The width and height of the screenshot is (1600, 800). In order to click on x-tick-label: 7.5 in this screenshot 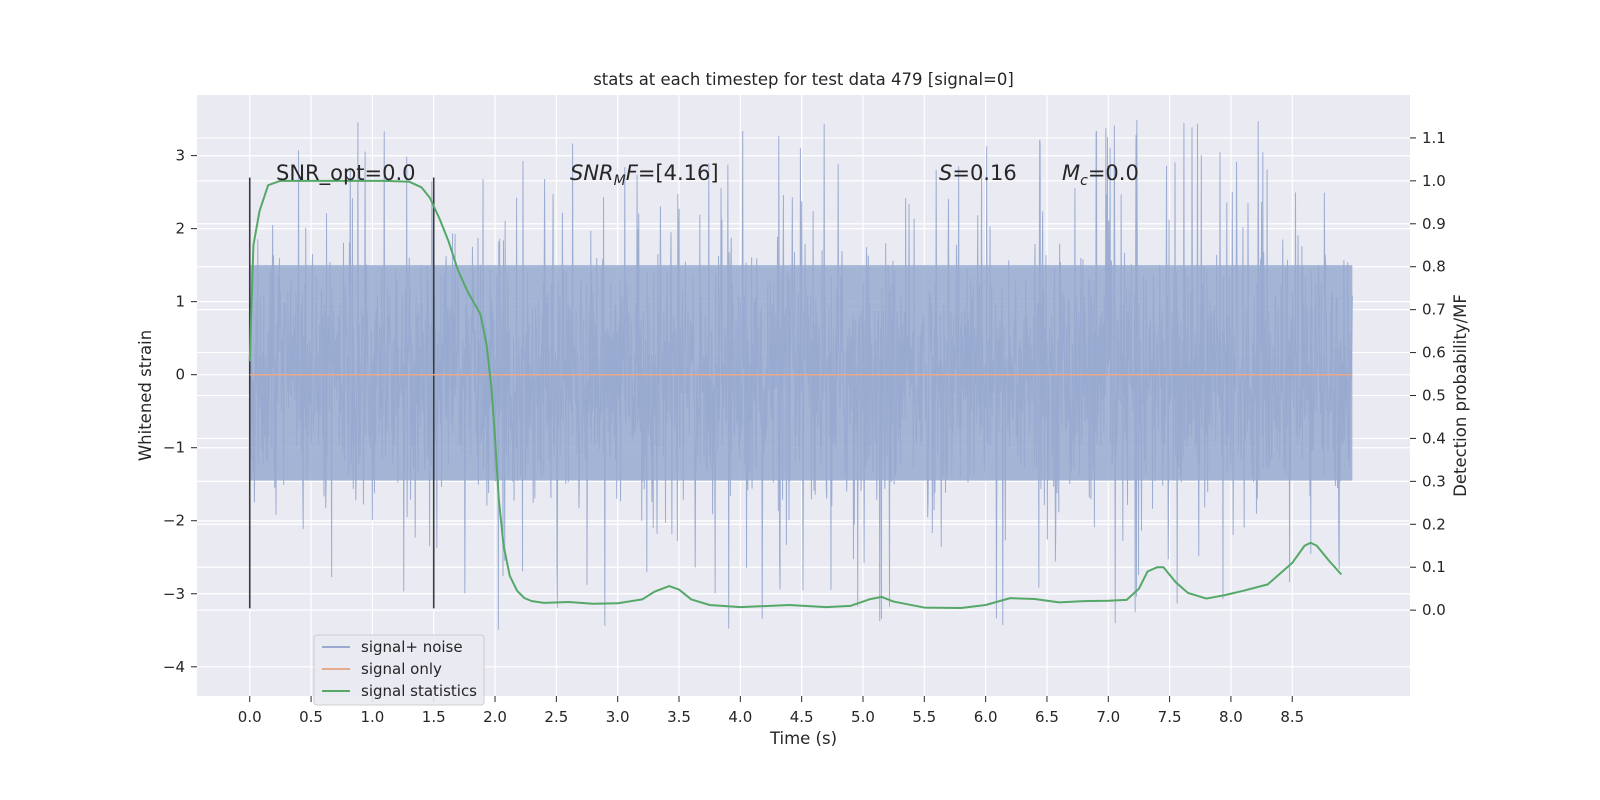, I will do `click(1170, 717)`.